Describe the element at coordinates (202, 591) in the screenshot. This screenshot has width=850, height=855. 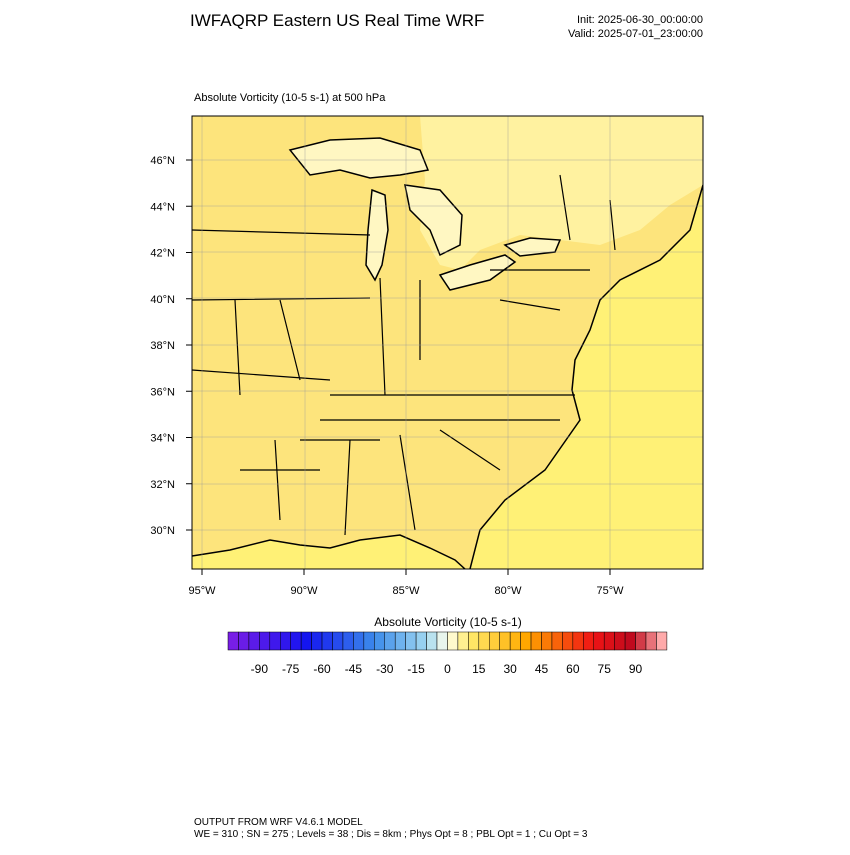
I see `lon-label: 95°W` at that location.